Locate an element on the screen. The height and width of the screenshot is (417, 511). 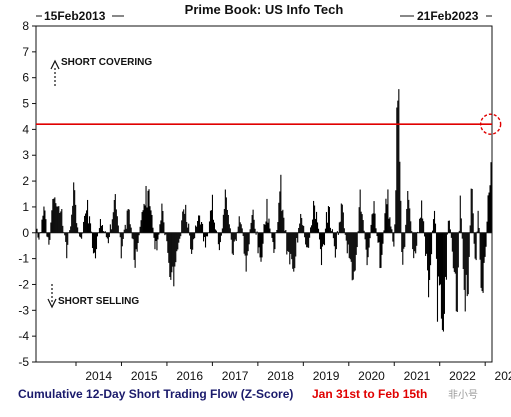
chart-title: Prime Book: US Info Tech is located at coordinates (264, 9).